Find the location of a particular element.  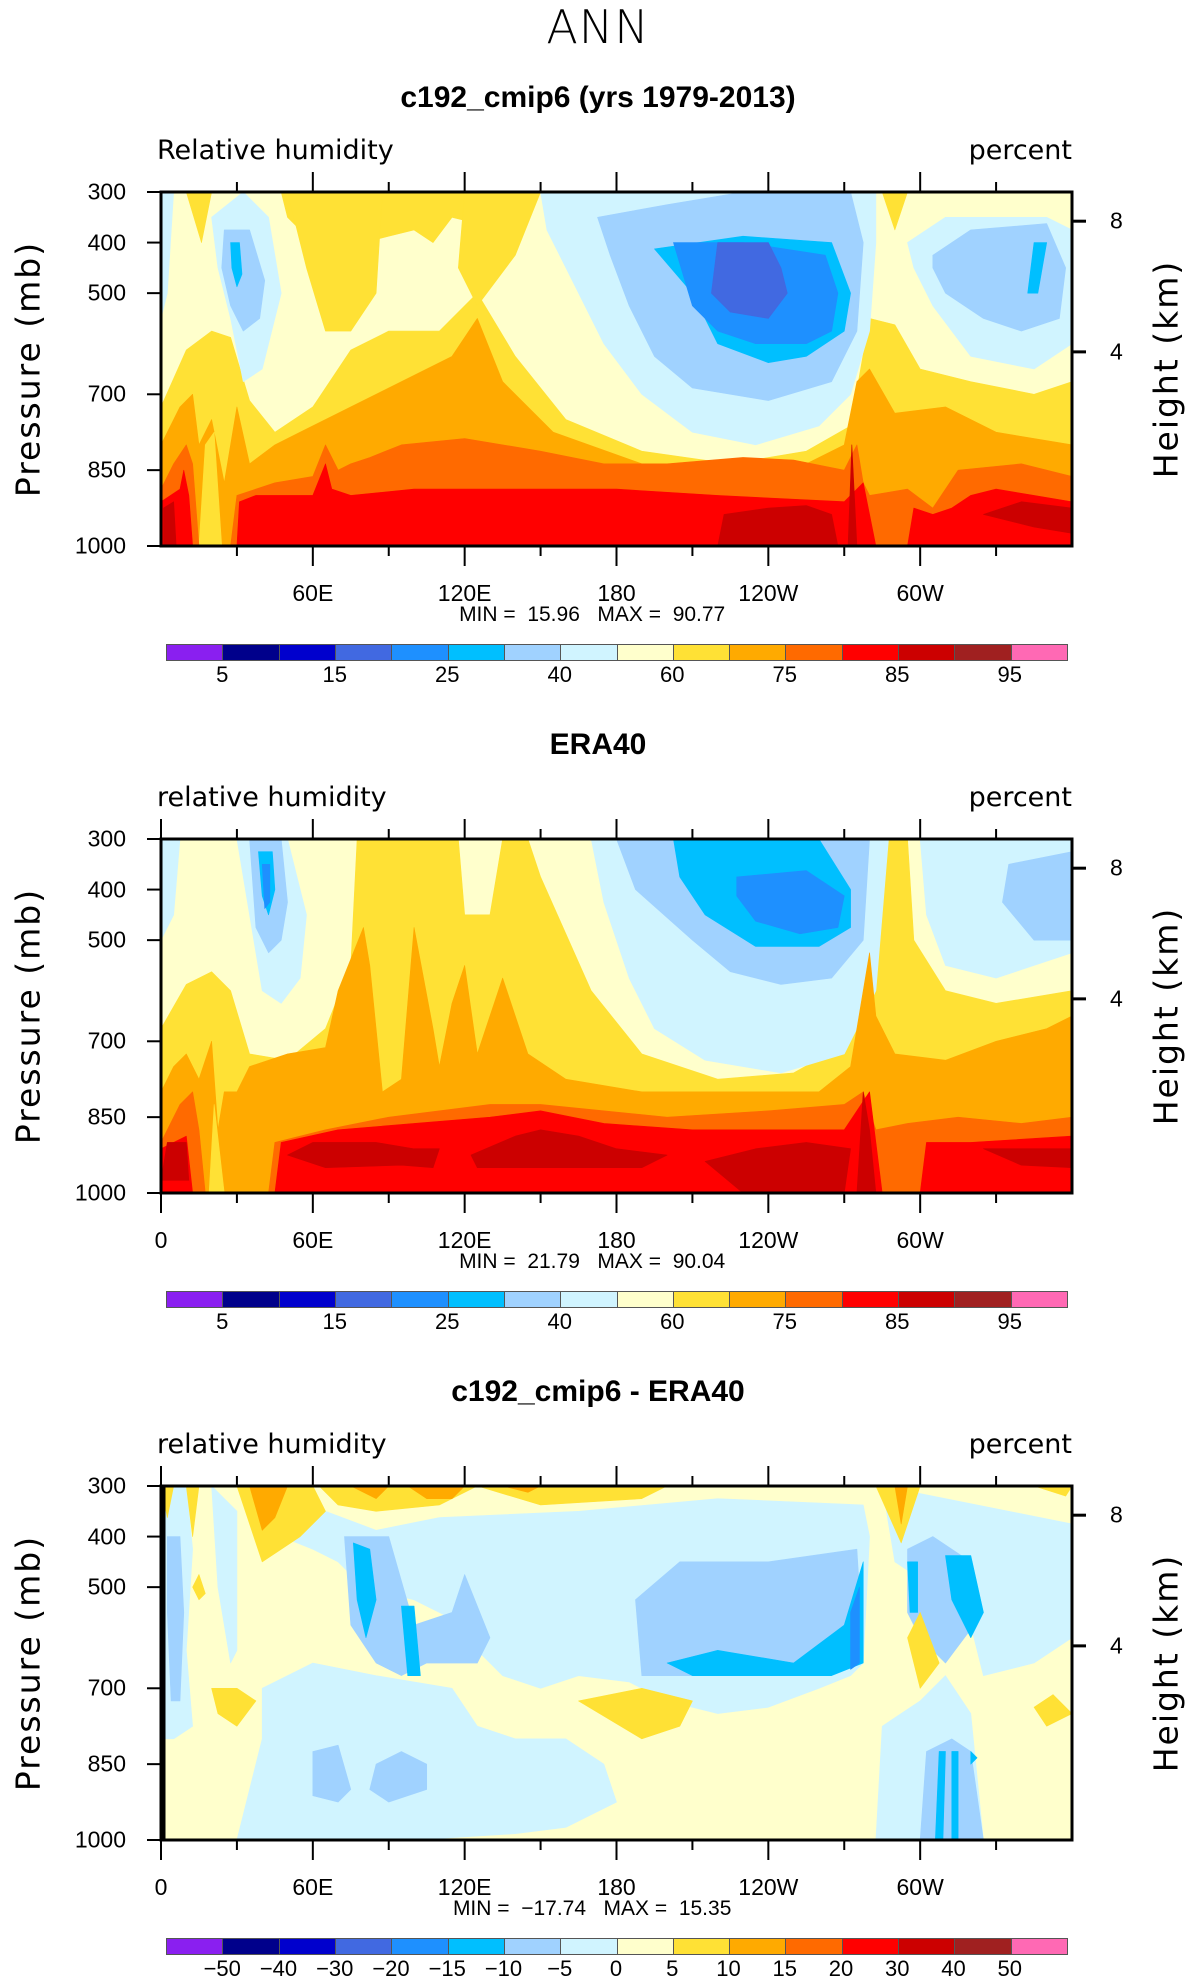

colorbar is located at coordinates (617, 652).